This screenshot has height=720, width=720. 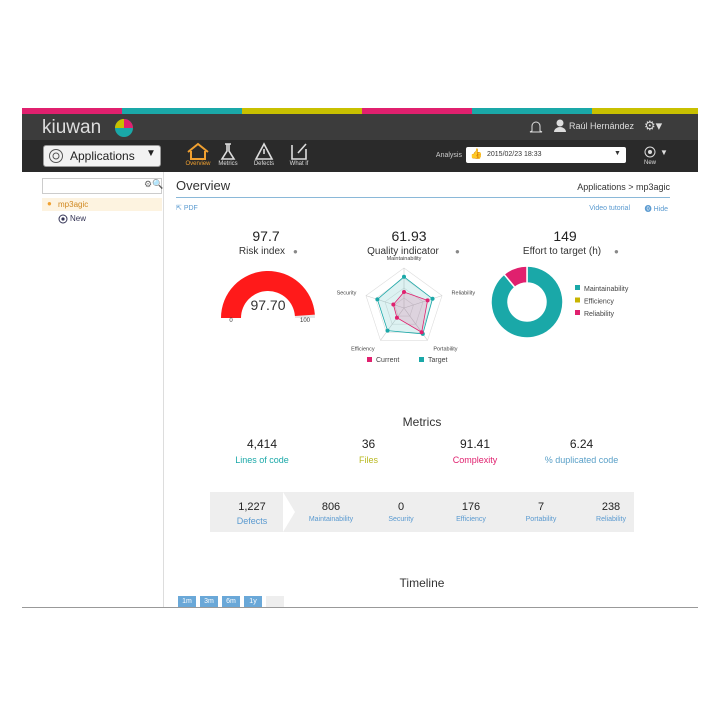 I want to click on app-icon, so click(x=56, y=156).